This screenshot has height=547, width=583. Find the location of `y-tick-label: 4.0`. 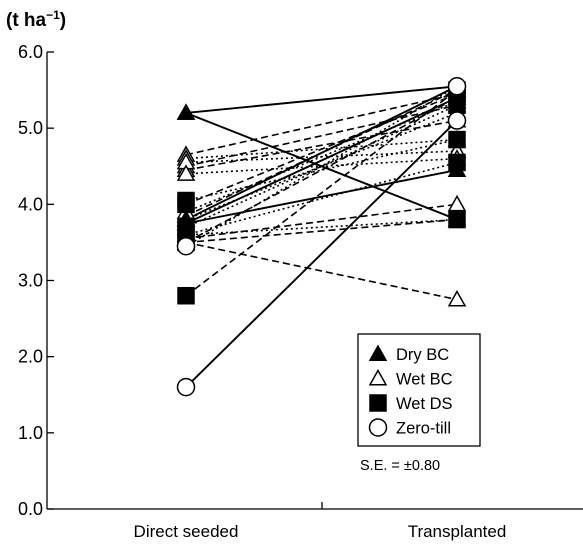

y-tick-label: 4.0 is located at coordinates (30, 204).